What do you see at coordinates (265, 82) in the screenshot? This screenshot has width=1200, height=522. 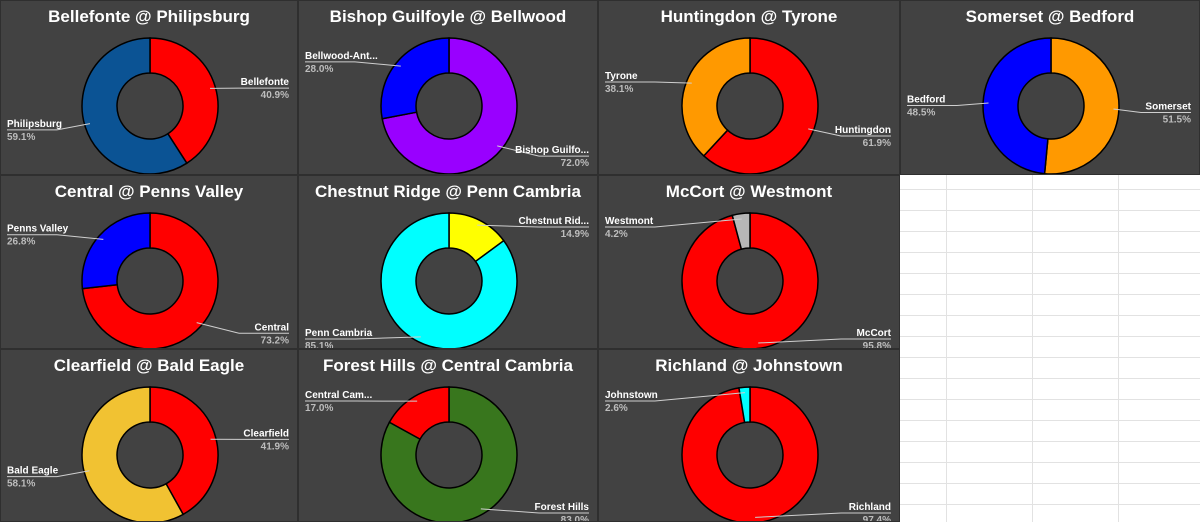 I see `slice-label: Bellefonte` at bounding box center [265, 82].